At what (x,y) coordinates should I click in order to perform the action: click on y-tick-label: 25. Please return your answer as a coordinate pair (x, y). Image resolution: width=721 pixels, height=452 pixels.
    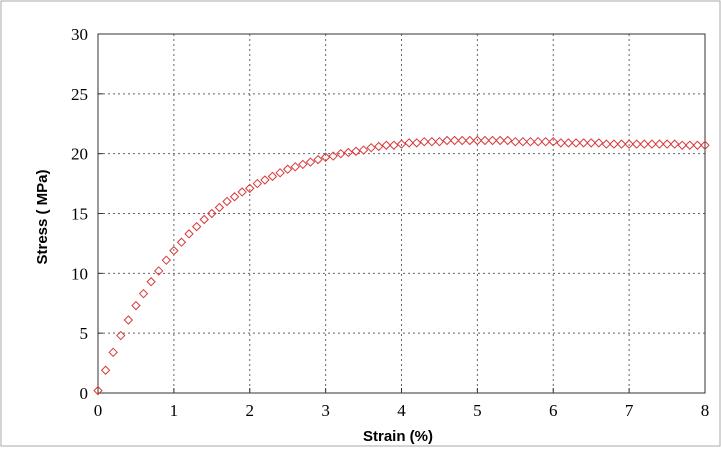
    Looking at the image, I should click on (79, 94).